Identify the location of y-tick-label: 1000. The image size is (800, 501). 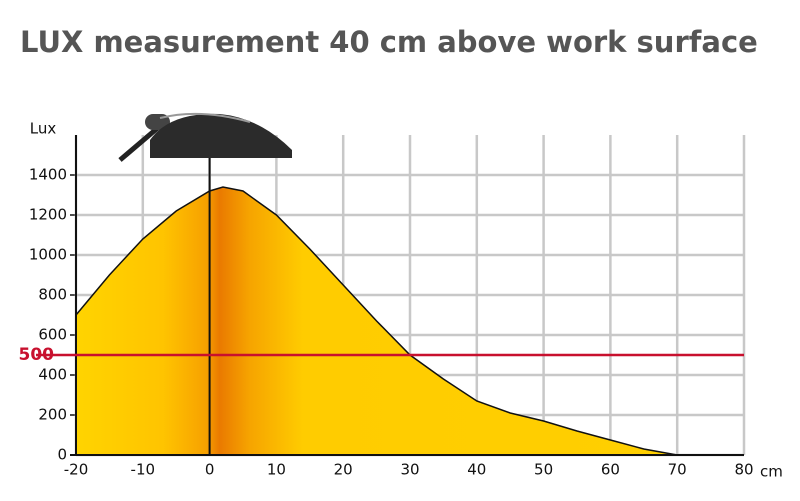
(48, 255).